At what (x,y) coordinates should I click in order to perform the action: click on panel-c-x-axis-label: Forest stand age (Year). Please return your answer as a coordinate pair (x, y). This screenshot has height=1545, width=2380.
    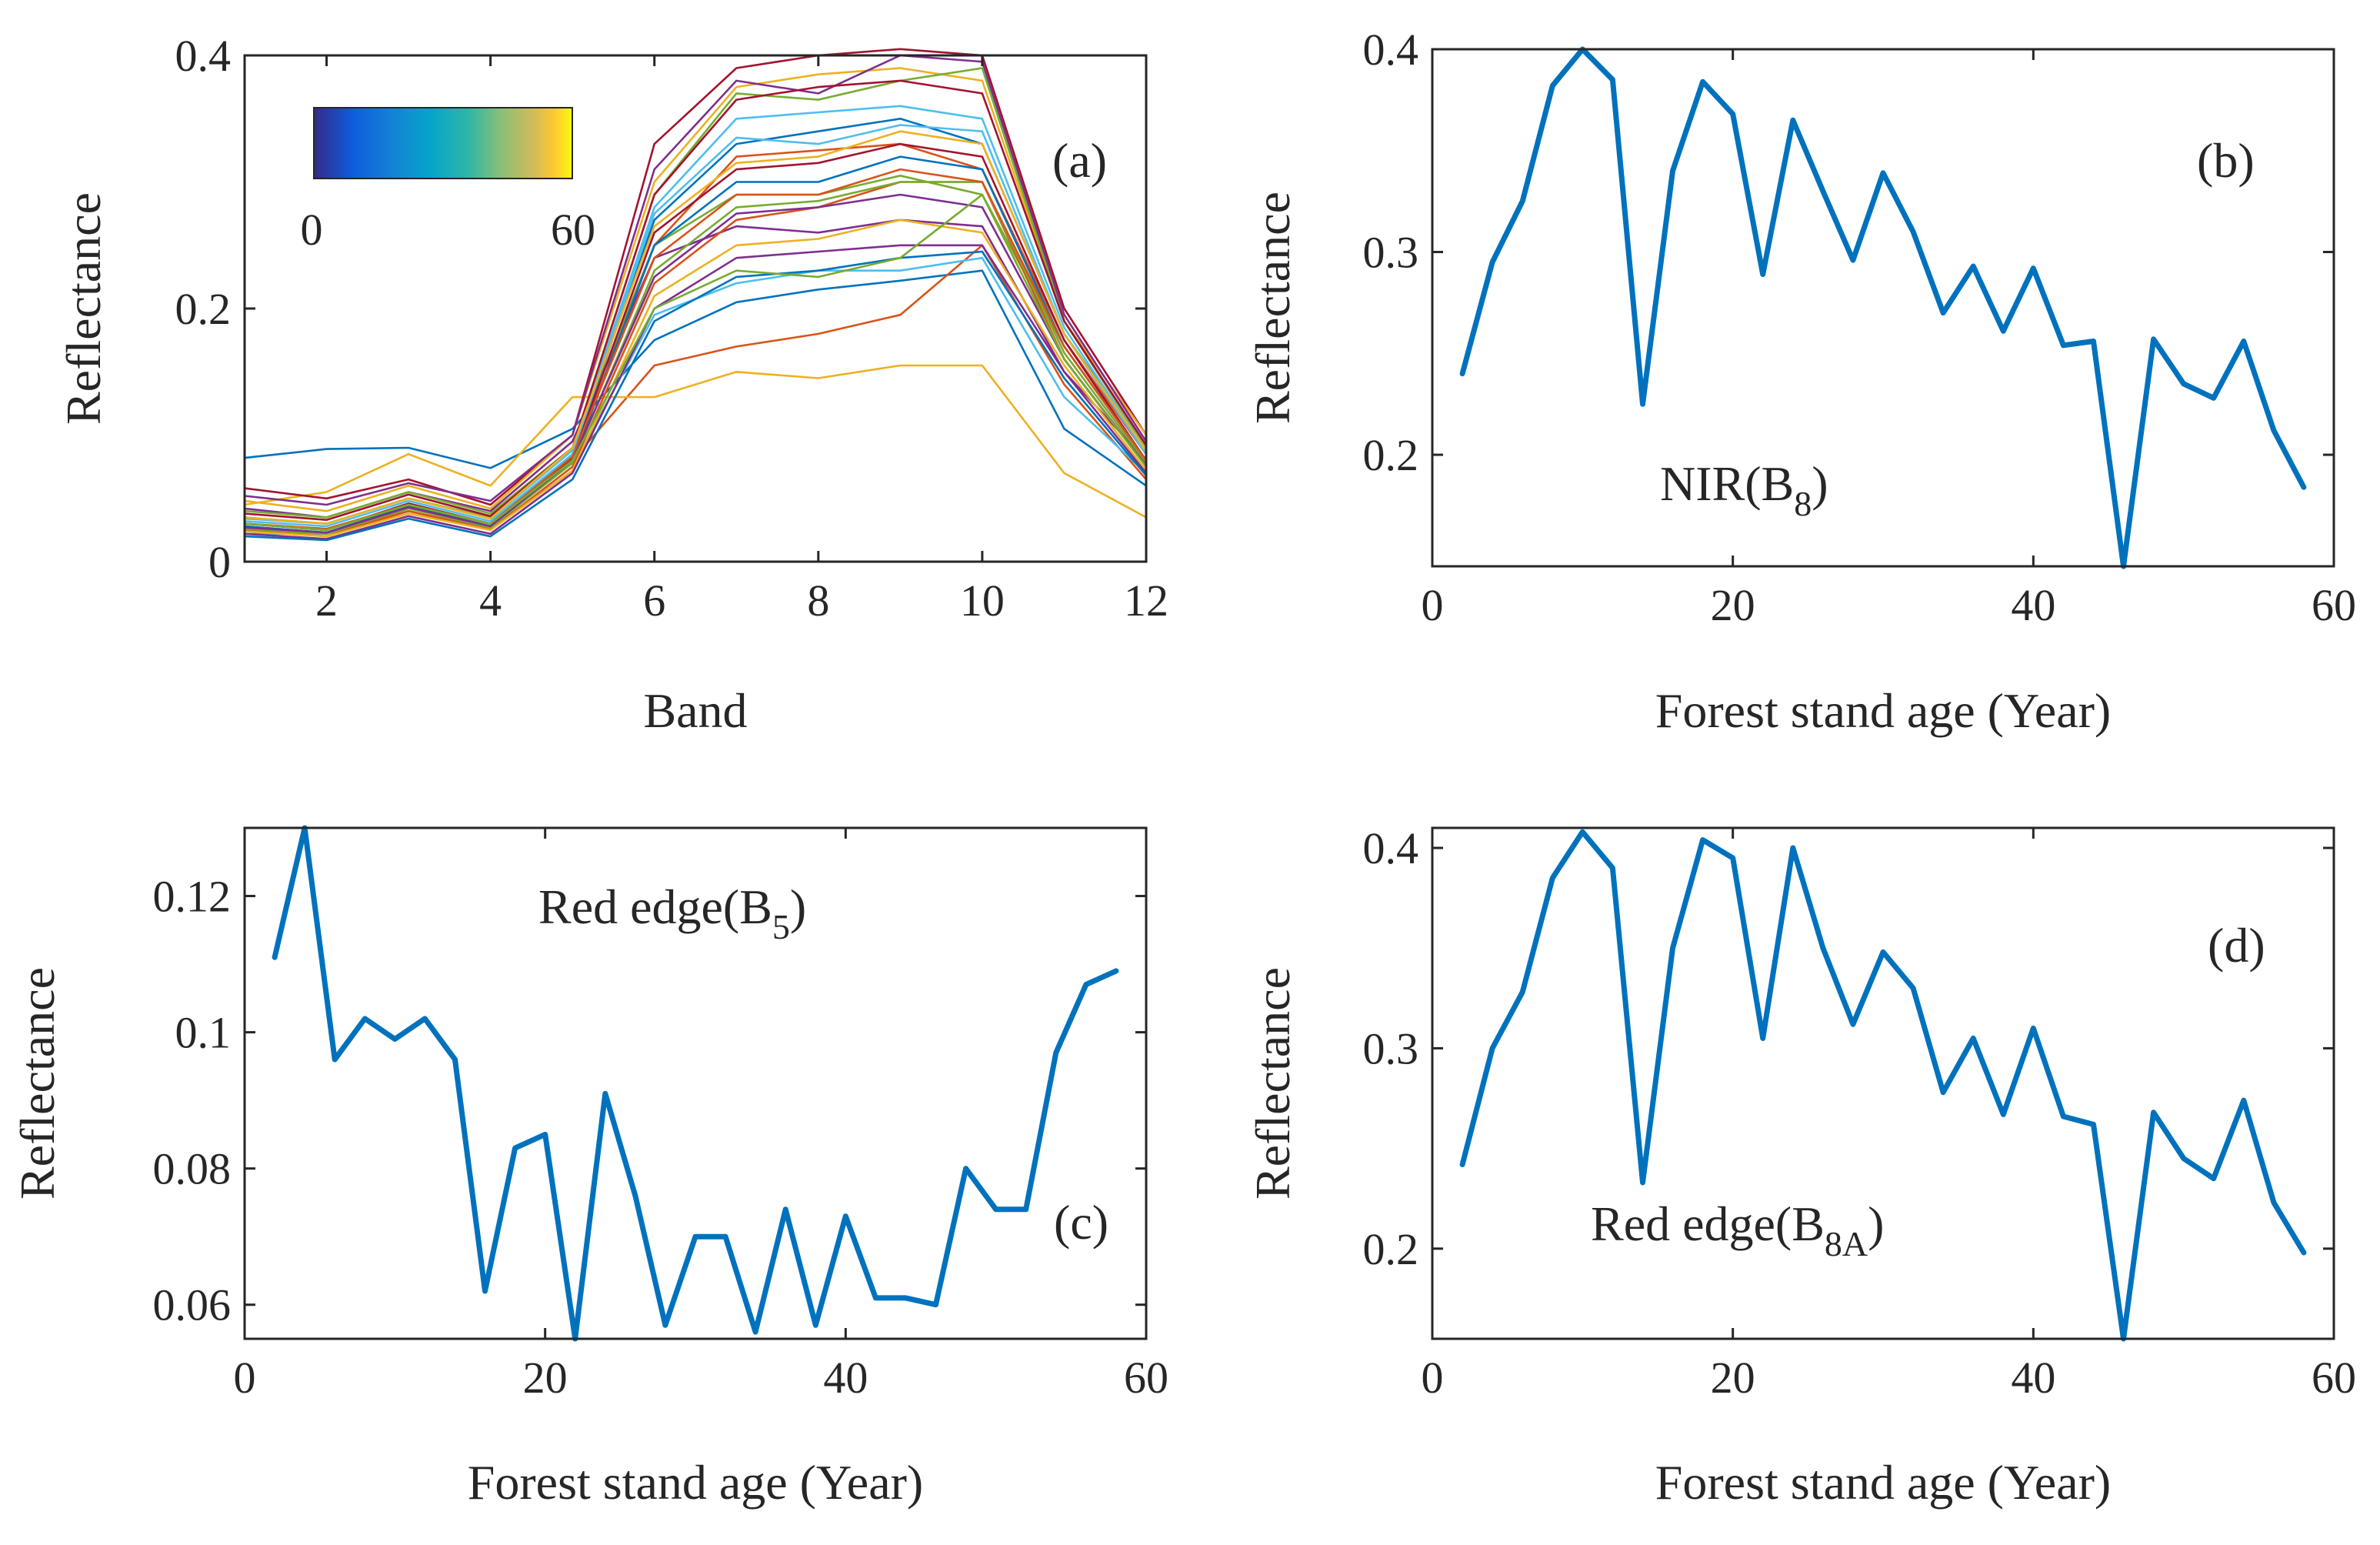
    Looking at the image, I should click on (695, 1482).